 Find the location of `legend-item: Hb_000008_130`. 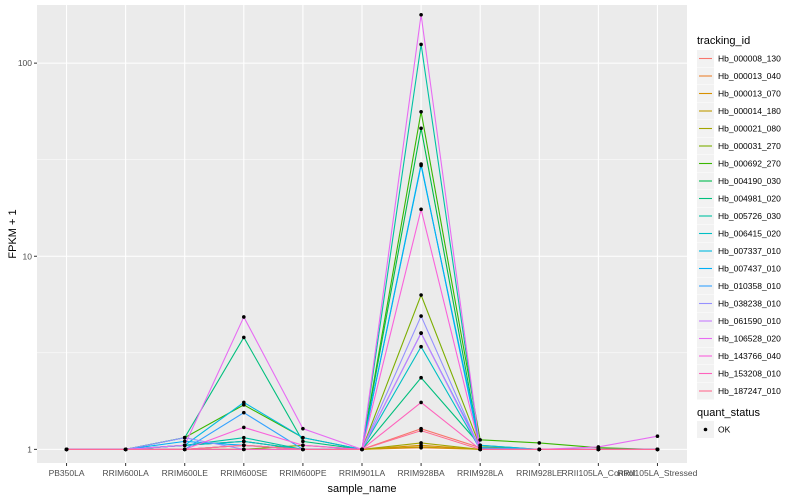

legend-item: Hb_000008_130 is located at coordinates (739, 58).